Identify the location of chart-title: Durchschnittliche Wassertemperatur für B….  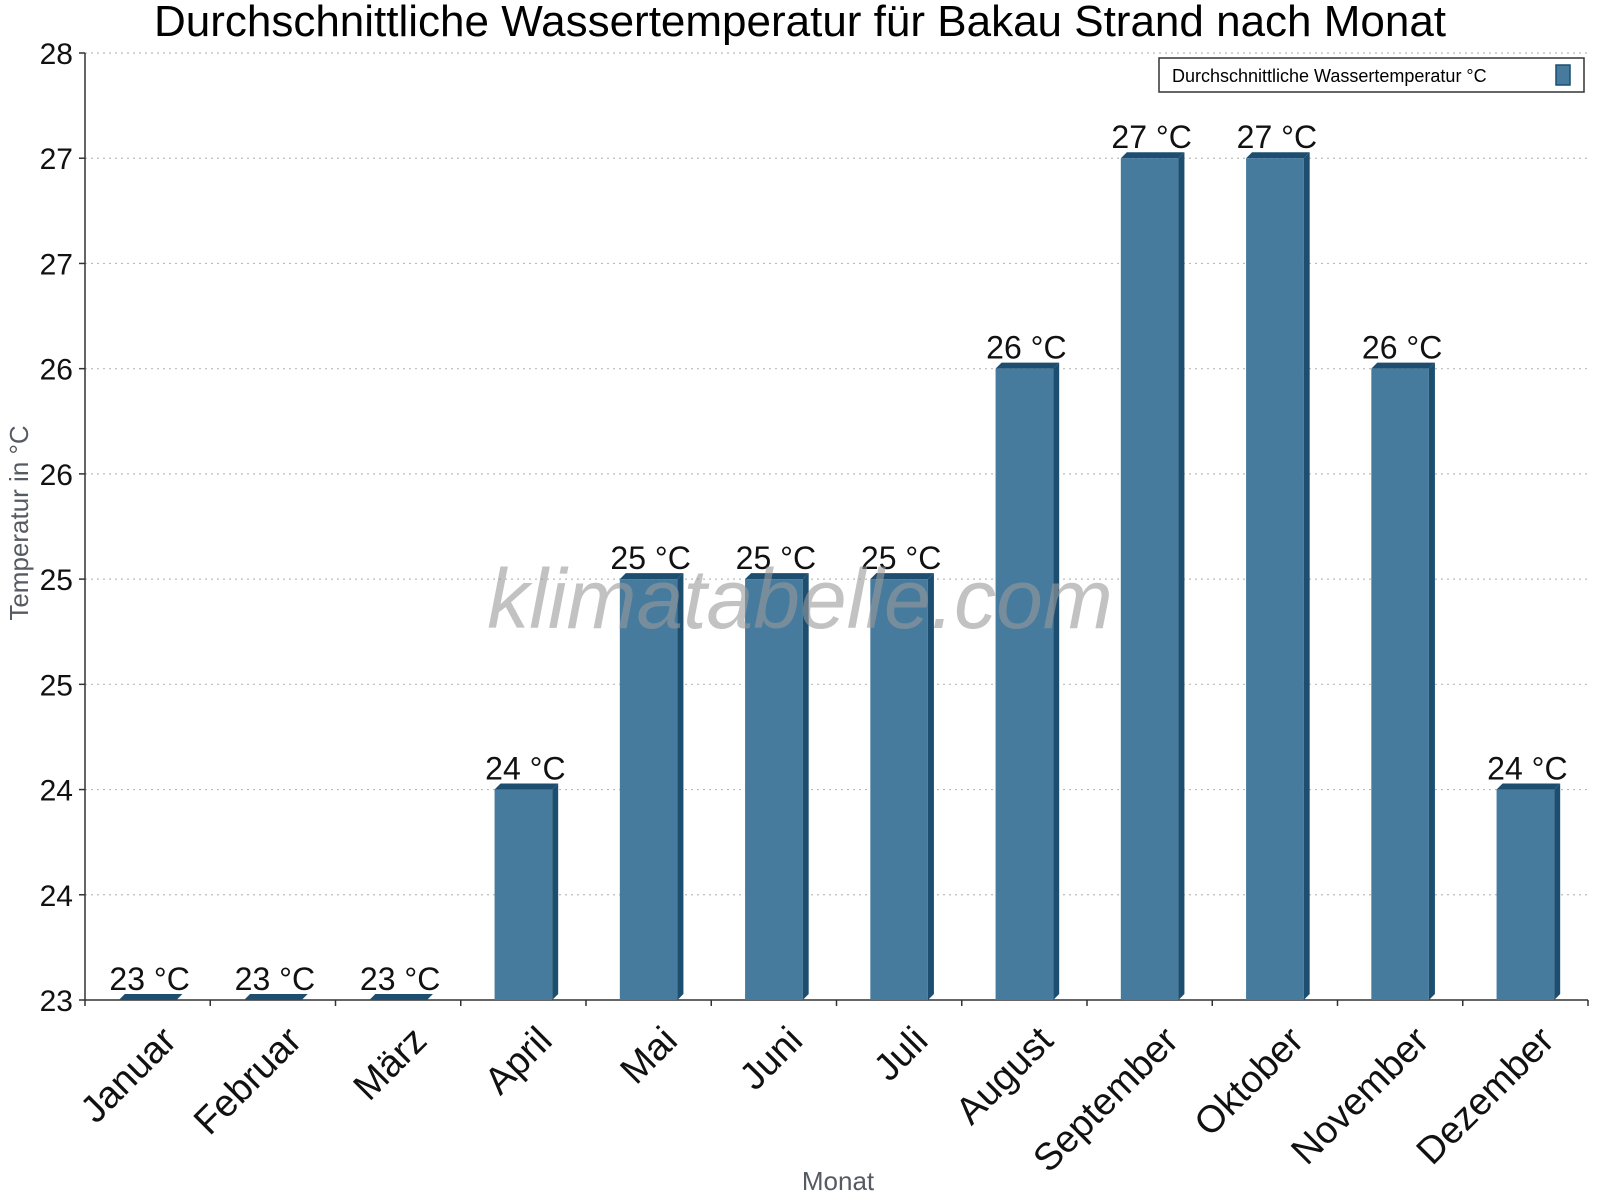
(800, 23).